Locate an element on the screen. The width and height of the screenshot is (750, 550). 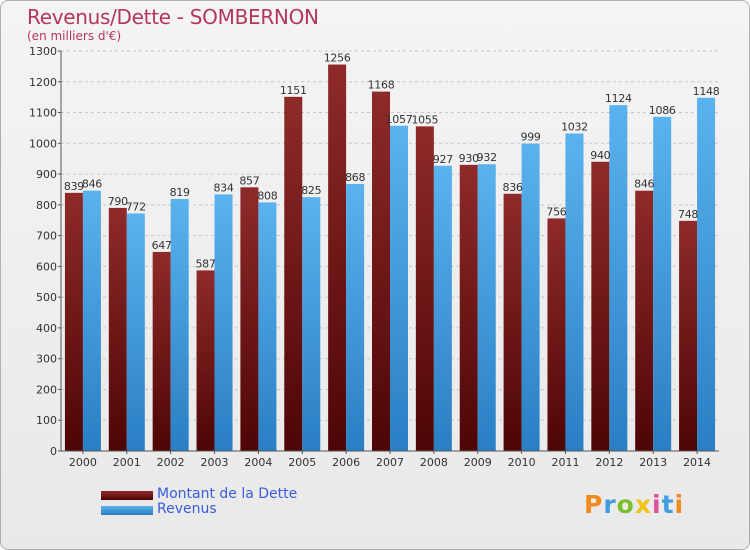
data-label: 748 is located at coordinates (688, 214).